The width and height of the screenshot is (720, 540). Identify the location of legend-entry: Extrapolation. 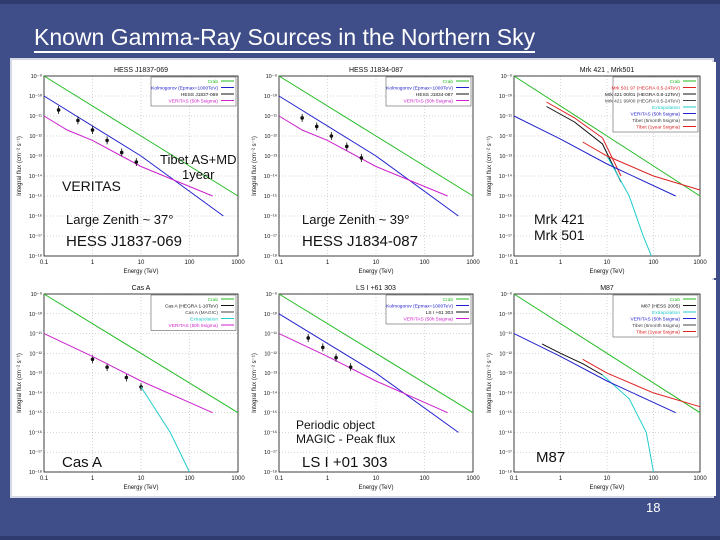
(666, 313).